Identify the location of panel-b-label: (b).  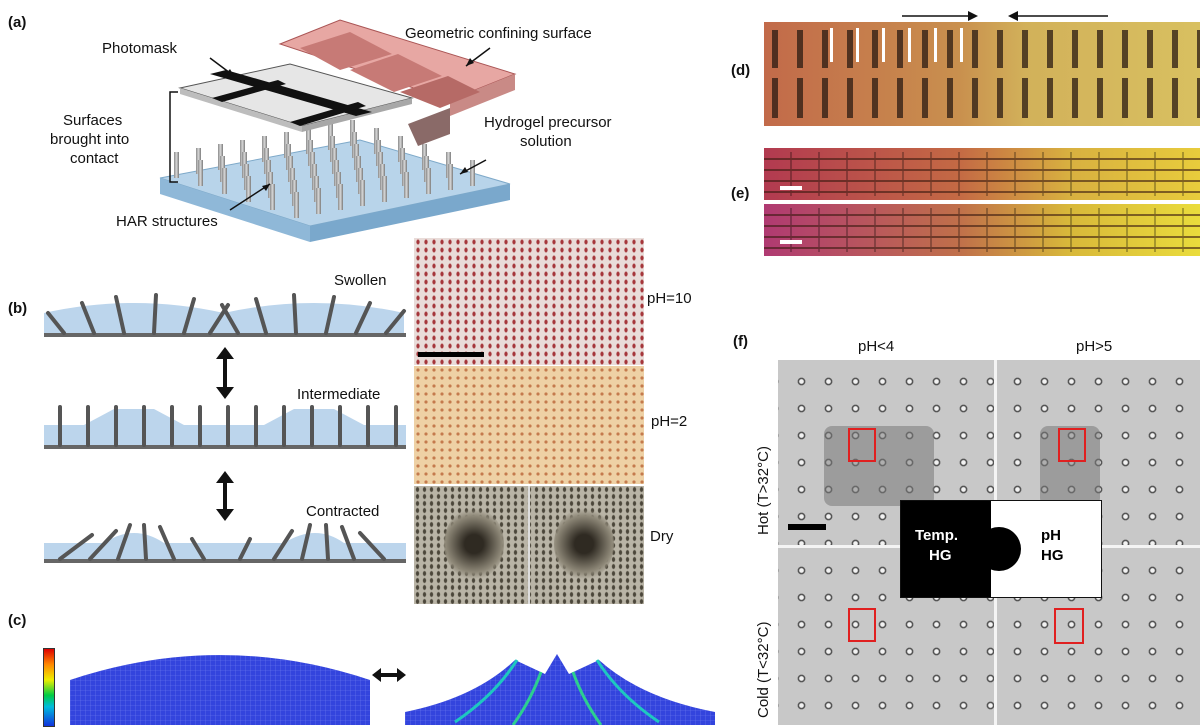
(18, 308).